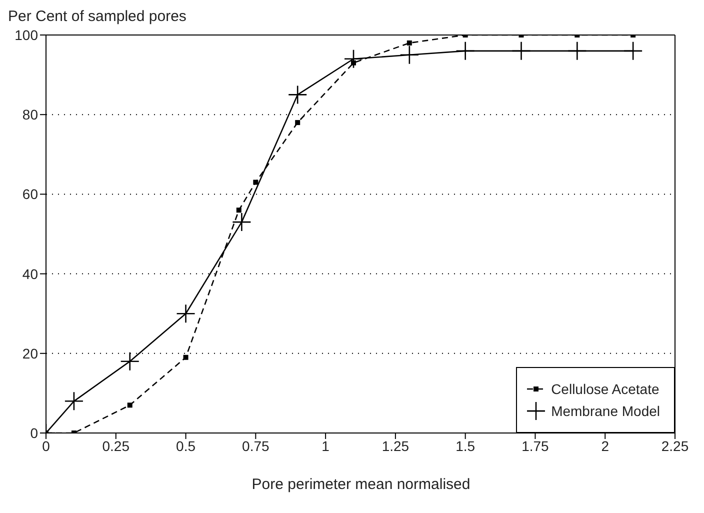 The image size is (704, 513). I want to click on x-tick-label: 0.75, so click(256, 446).